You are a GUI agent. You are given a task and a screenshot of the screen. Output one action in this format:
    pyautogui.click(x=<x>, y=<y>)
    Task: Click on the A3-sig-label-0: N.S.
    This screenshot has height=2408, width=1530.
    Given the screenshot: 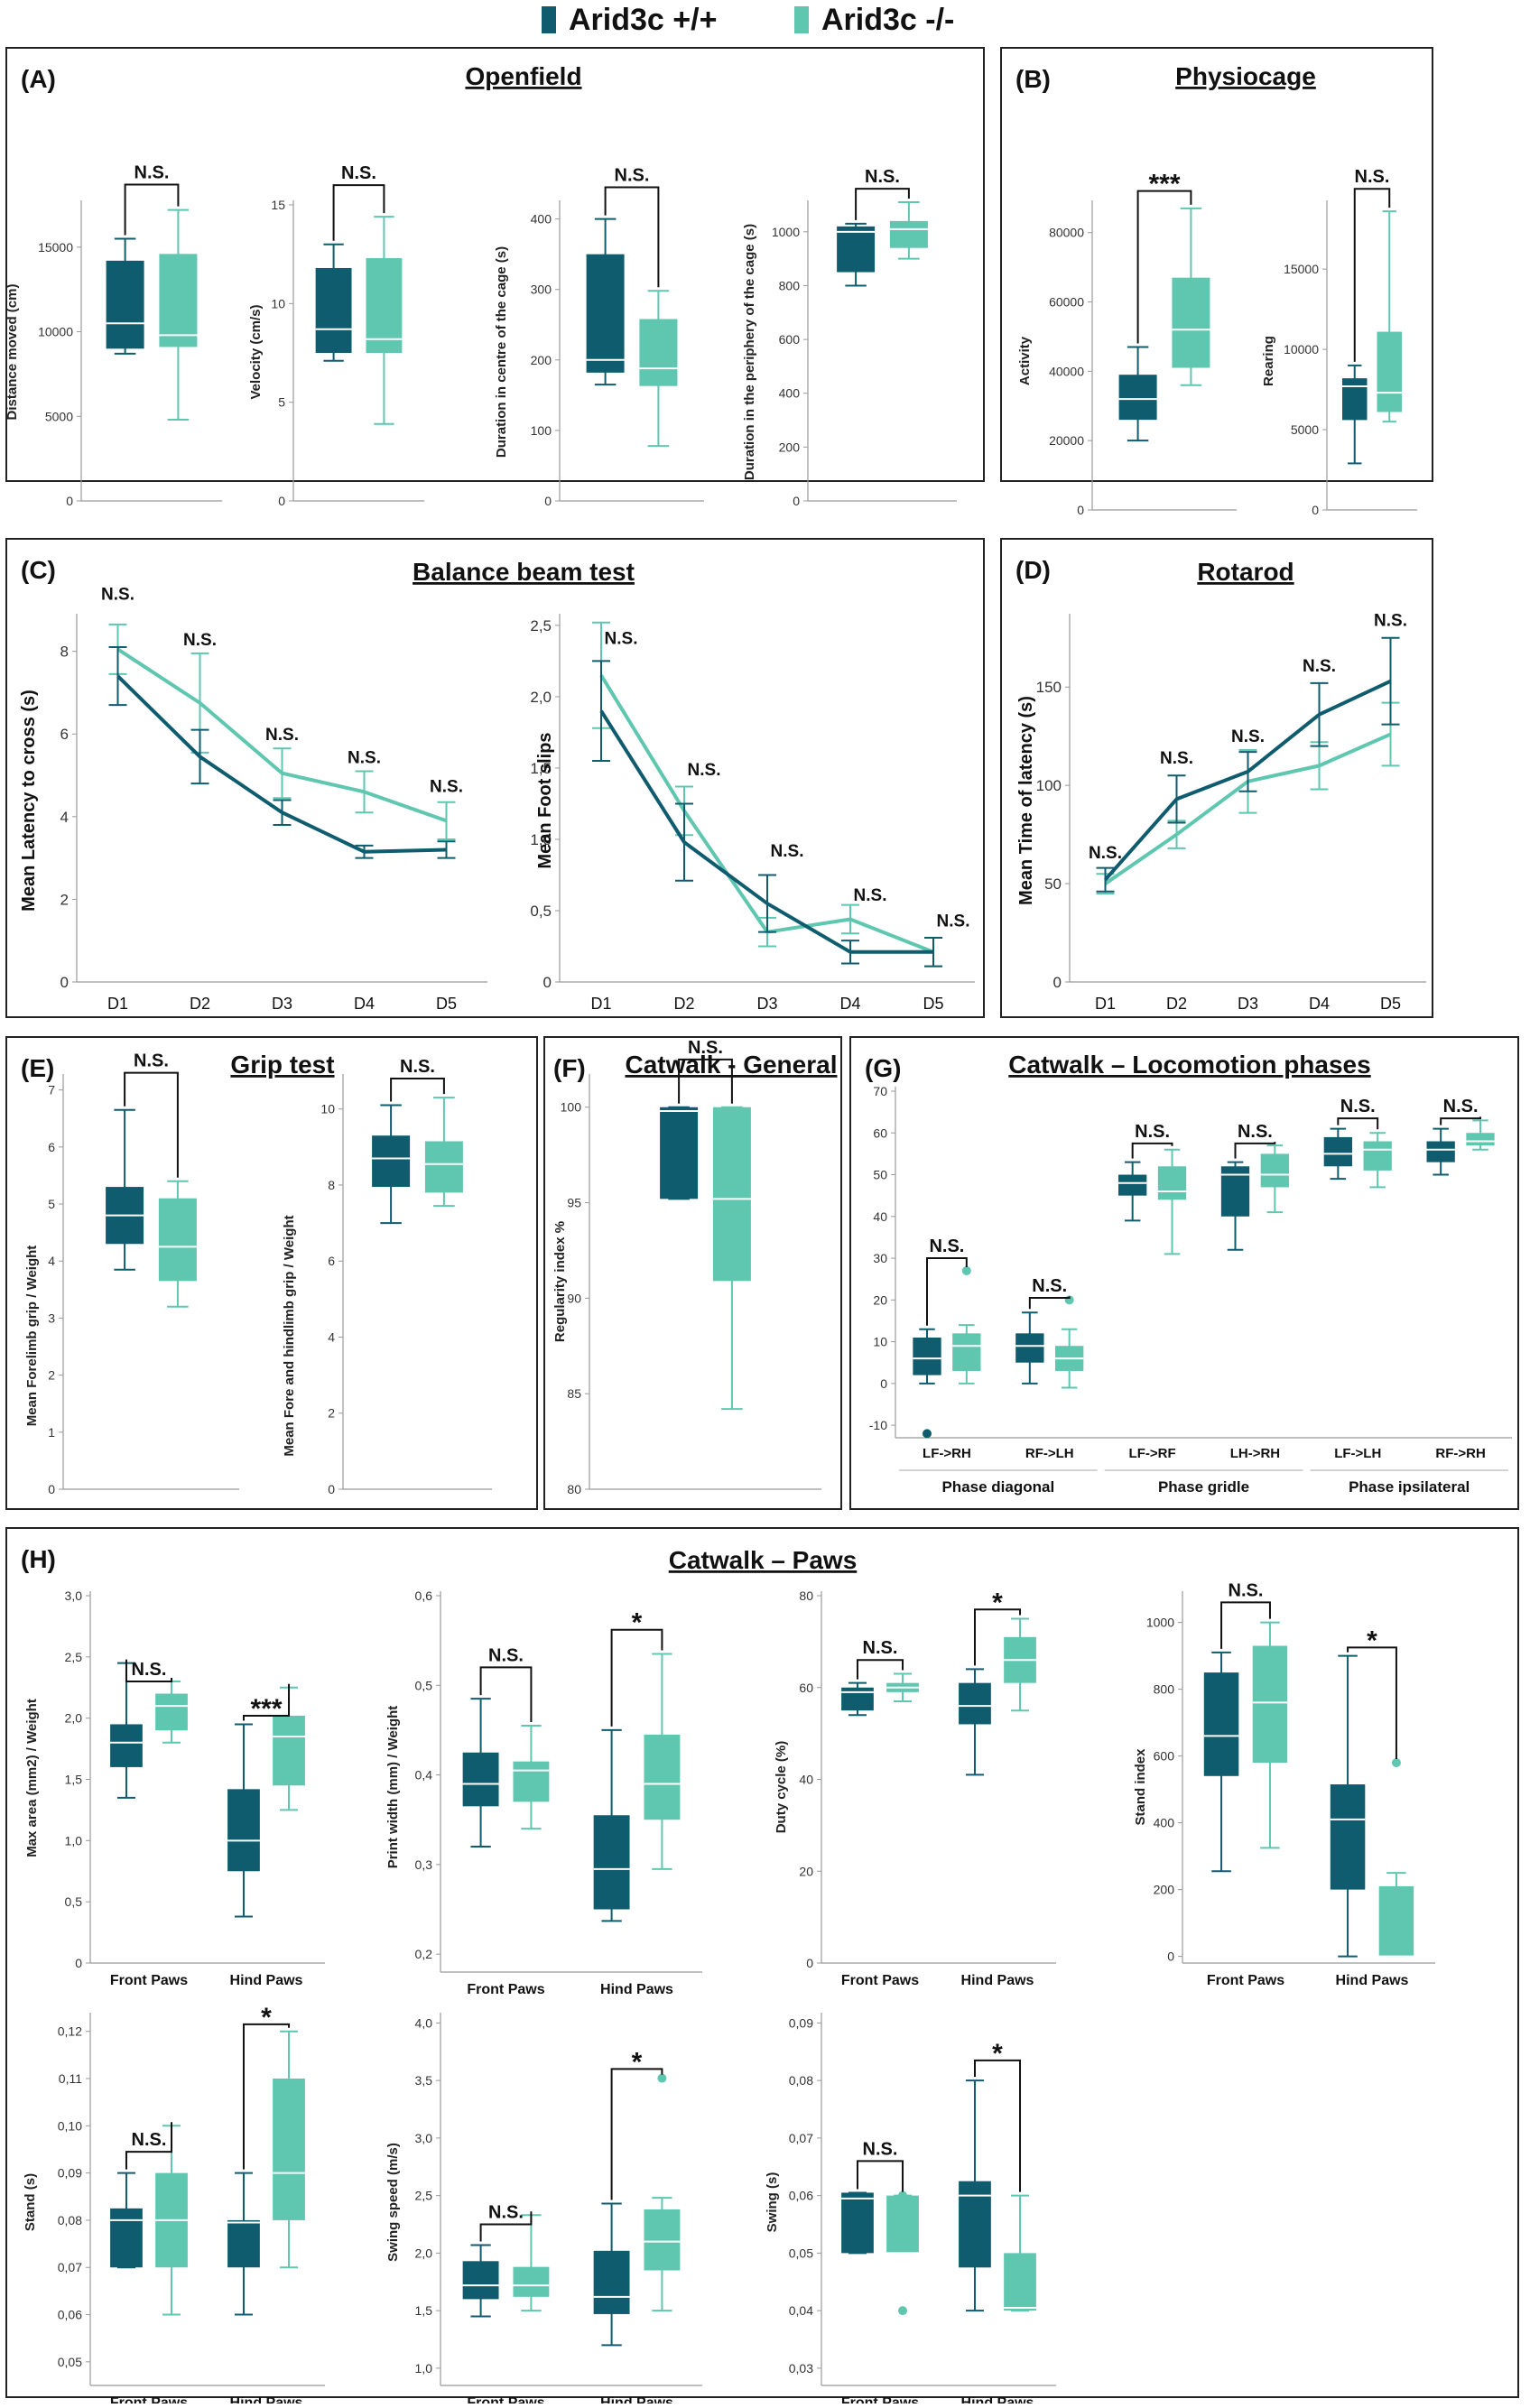 What is the action you would take?
    pyautogui.click(x=632, y=175)
    